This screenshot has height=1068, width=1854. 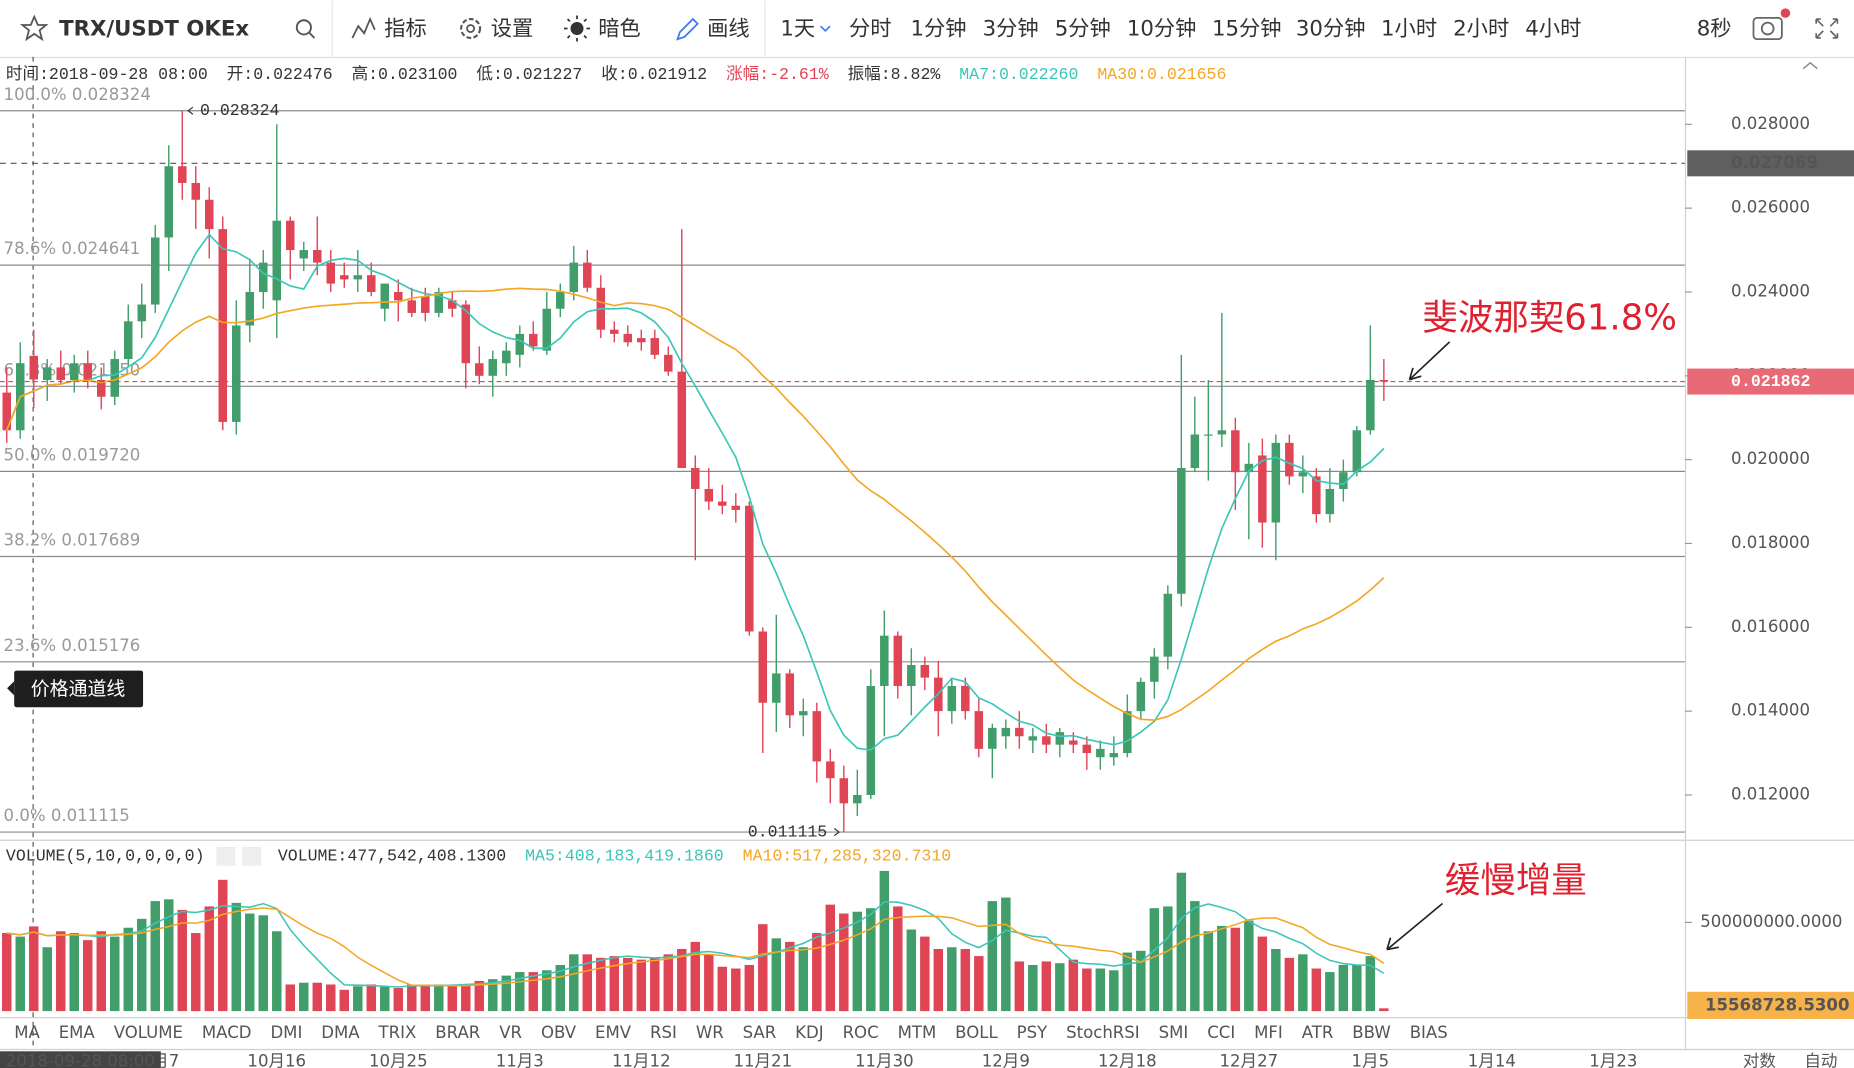 I want to click on price-line-label: 0.027069, so click(x=1774, y=162).